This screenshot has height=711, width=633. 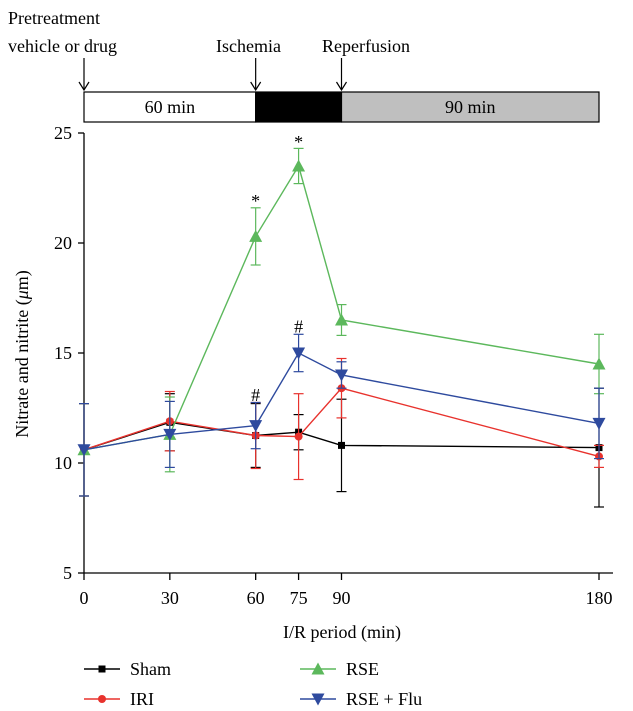 What do you see at coordinates (599, 598) in the screenshot?
I see `x-tick-label: 180` at bounding box center [599, 598].